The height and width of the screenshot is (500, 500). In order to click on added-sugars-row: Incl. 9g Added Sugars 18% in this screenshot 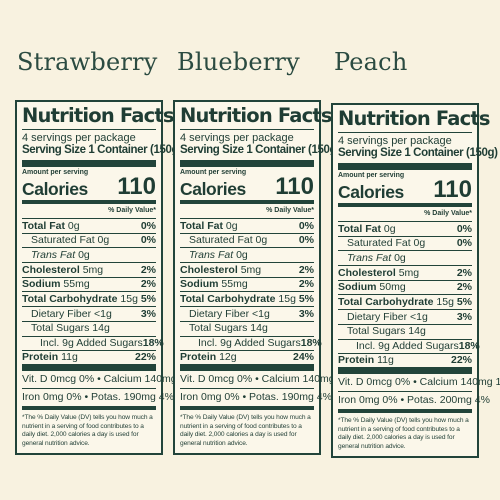, I will do `click(93, 344)`.